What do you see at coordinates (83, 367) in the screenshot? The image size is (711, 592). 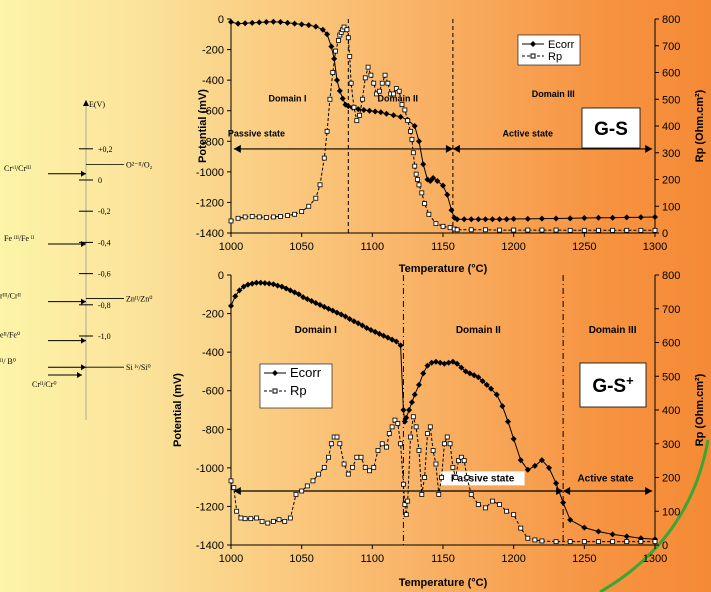 I see `couple-arrow` at bounding box center [83, 367].